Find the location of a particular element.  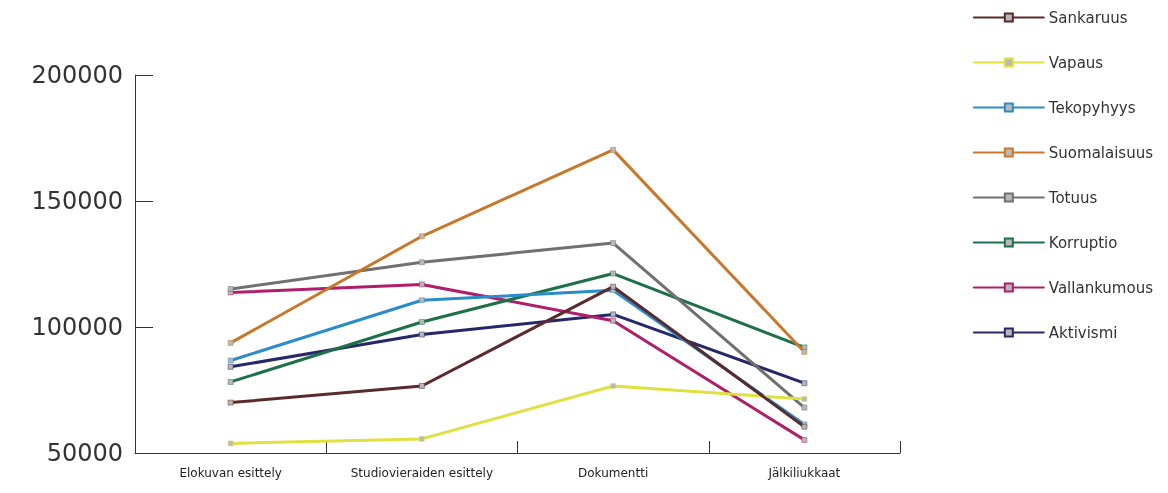

legend-label: Aktivismi is located at coordinates (1083, 332).